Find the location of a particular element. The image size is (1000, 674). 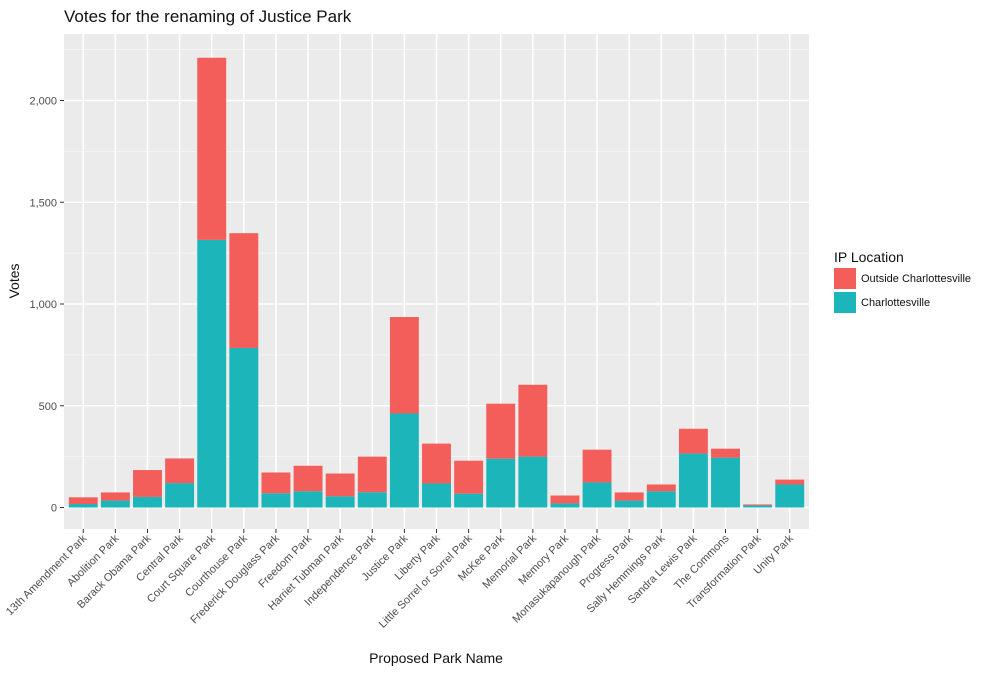

bar-outside-charlottesville-freedom-park is located at coordinates (308, 478).